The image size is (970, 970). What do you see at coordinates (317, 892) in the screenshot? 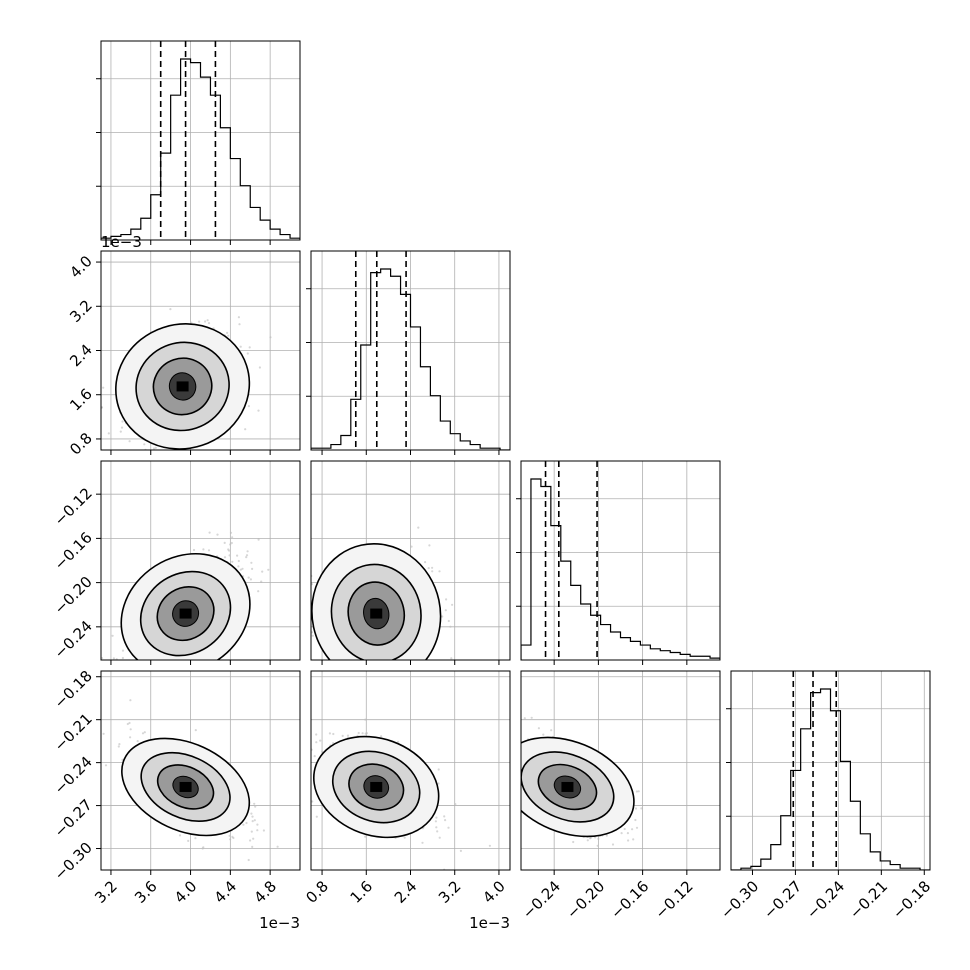
I see `x-tick-label: 0.8` at bounding box center [317, 892].